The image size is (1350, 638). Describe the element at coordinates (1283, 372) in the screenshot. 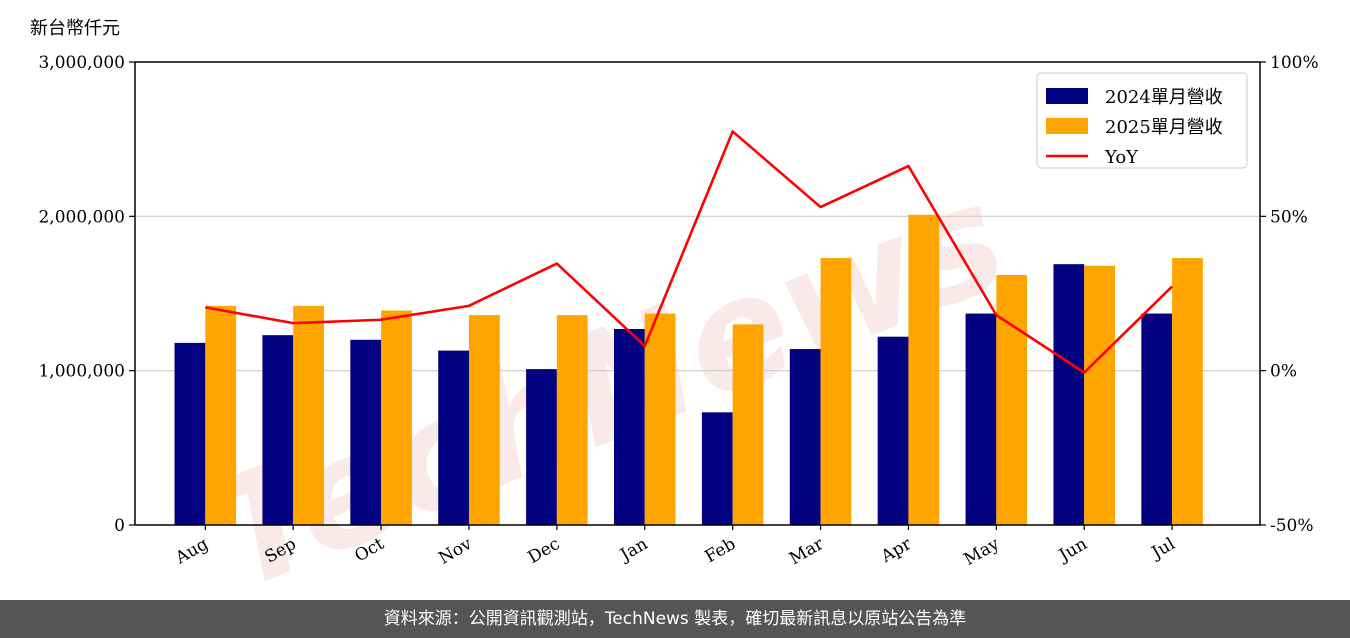

I see `y2-tick-label: 0%` at that location.